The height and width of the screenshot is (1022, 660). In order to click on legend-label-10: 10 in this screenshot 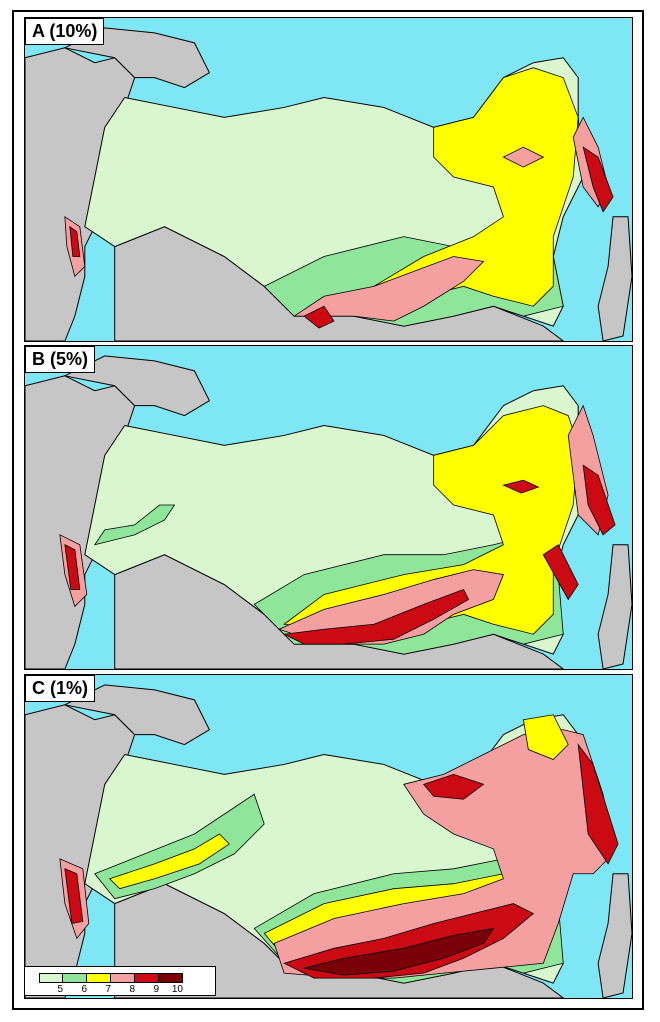, I will do `click(177, 989)`.